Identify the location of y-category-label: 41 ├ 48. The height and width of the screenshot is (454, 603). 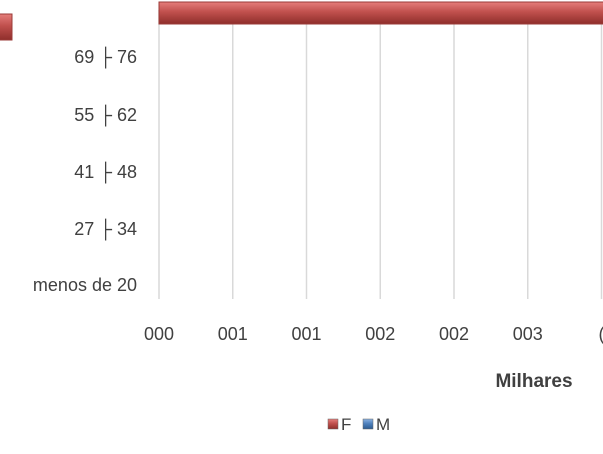
(105, 172).